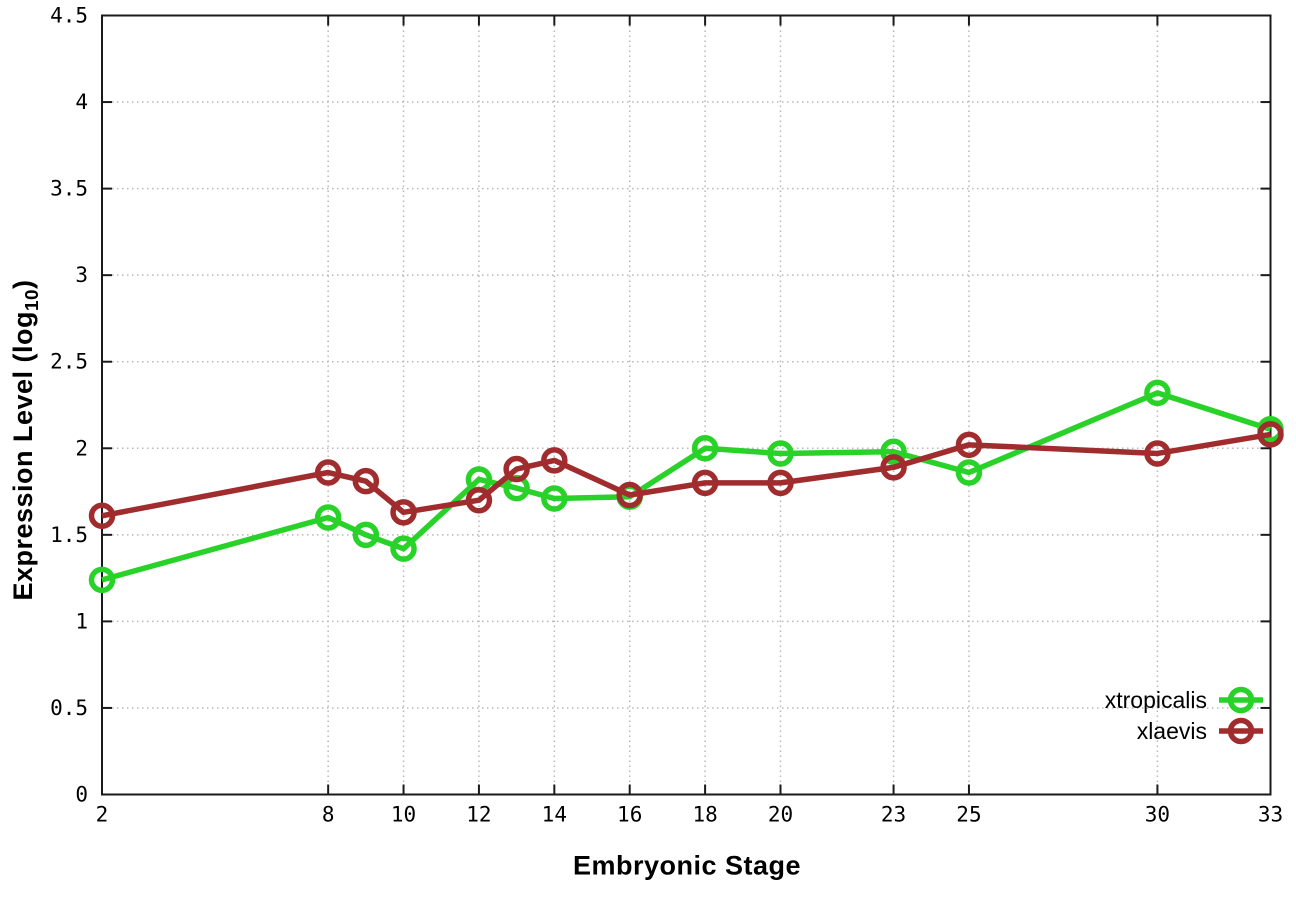  What do you see at coordinates (1157, 815) in the screenshot?
I see `x-tick-label: 30` at bounding box center [1157, 815].